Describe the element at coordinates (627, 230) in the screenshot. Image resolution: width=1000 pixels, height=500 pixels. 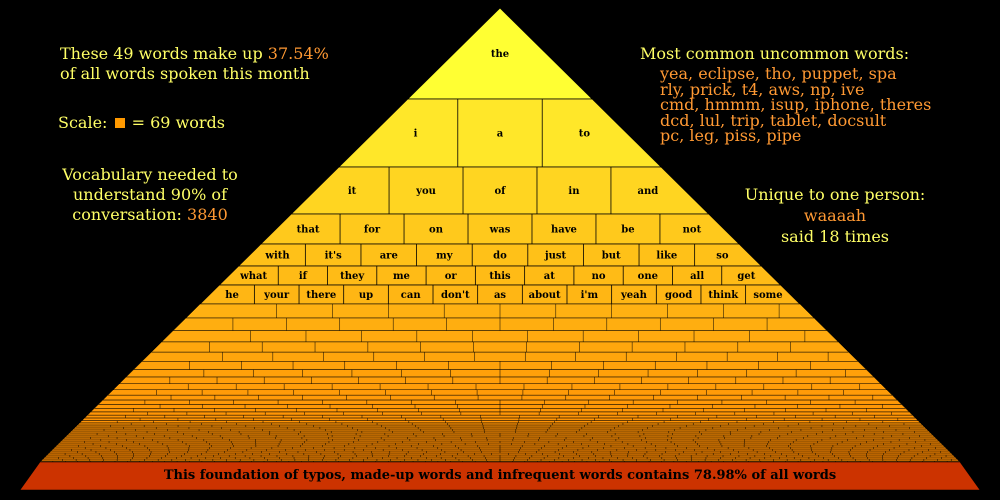
I see `word-brick: be` at that location.